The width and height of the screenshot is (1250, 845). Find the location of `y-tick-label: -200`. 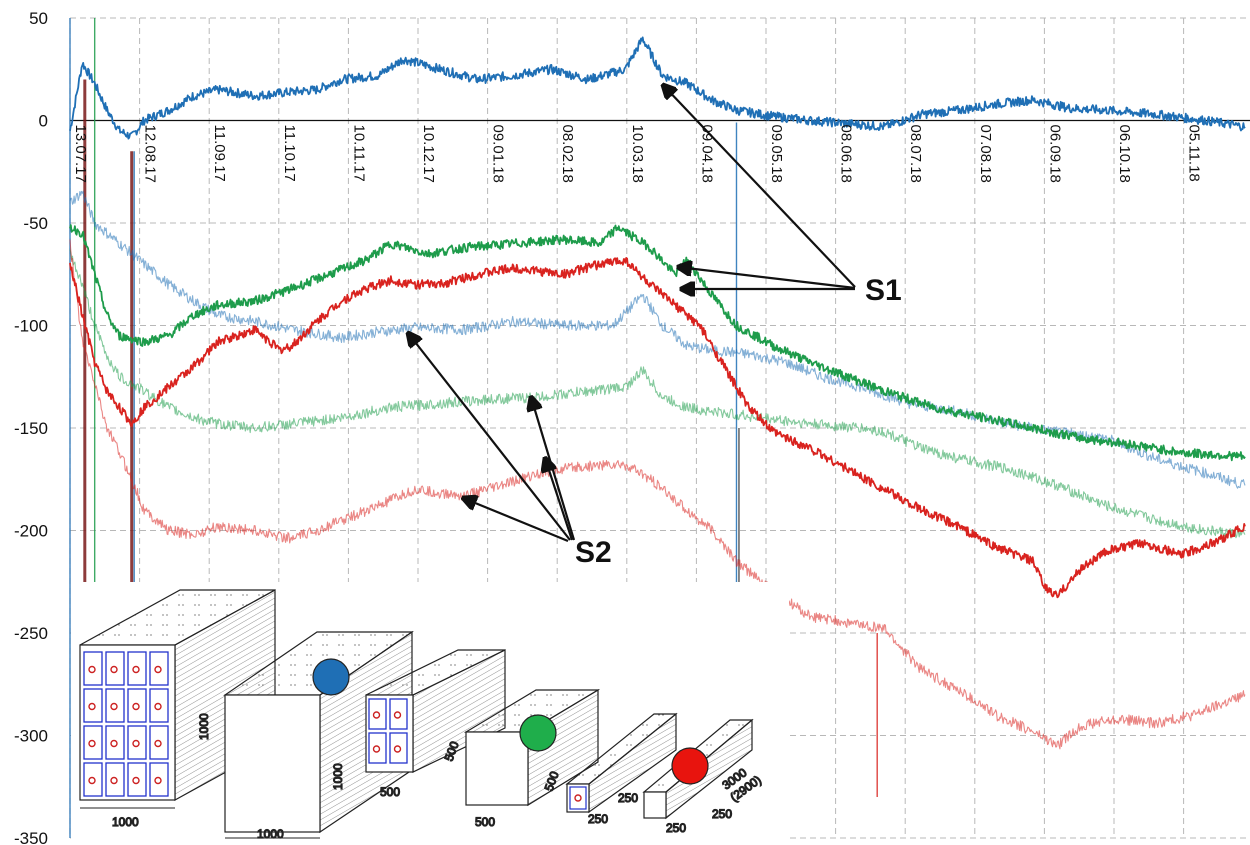

y-tick-label: -200 is located at coordinates (31, 531).